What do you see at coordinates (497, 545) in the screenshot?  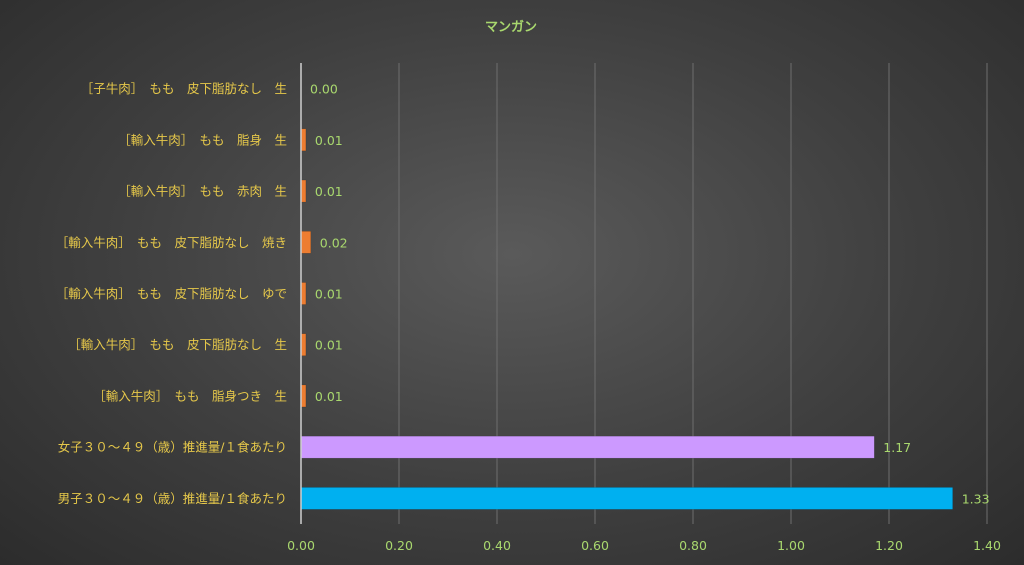 I see `x-tick-label: 0.40` at bounding box center [497, 545].